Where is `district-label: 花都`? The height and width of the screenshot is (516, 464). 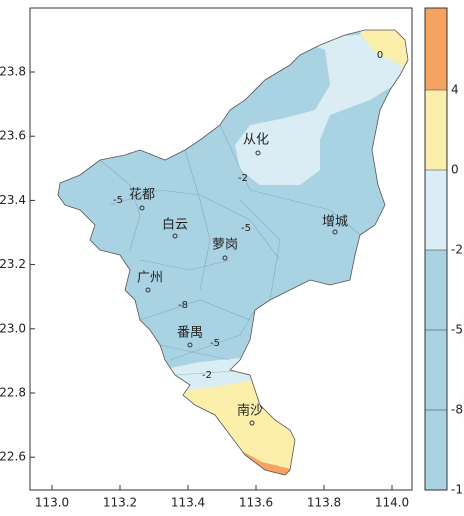
district-label: 花都 is located at coordinates (142, 195).